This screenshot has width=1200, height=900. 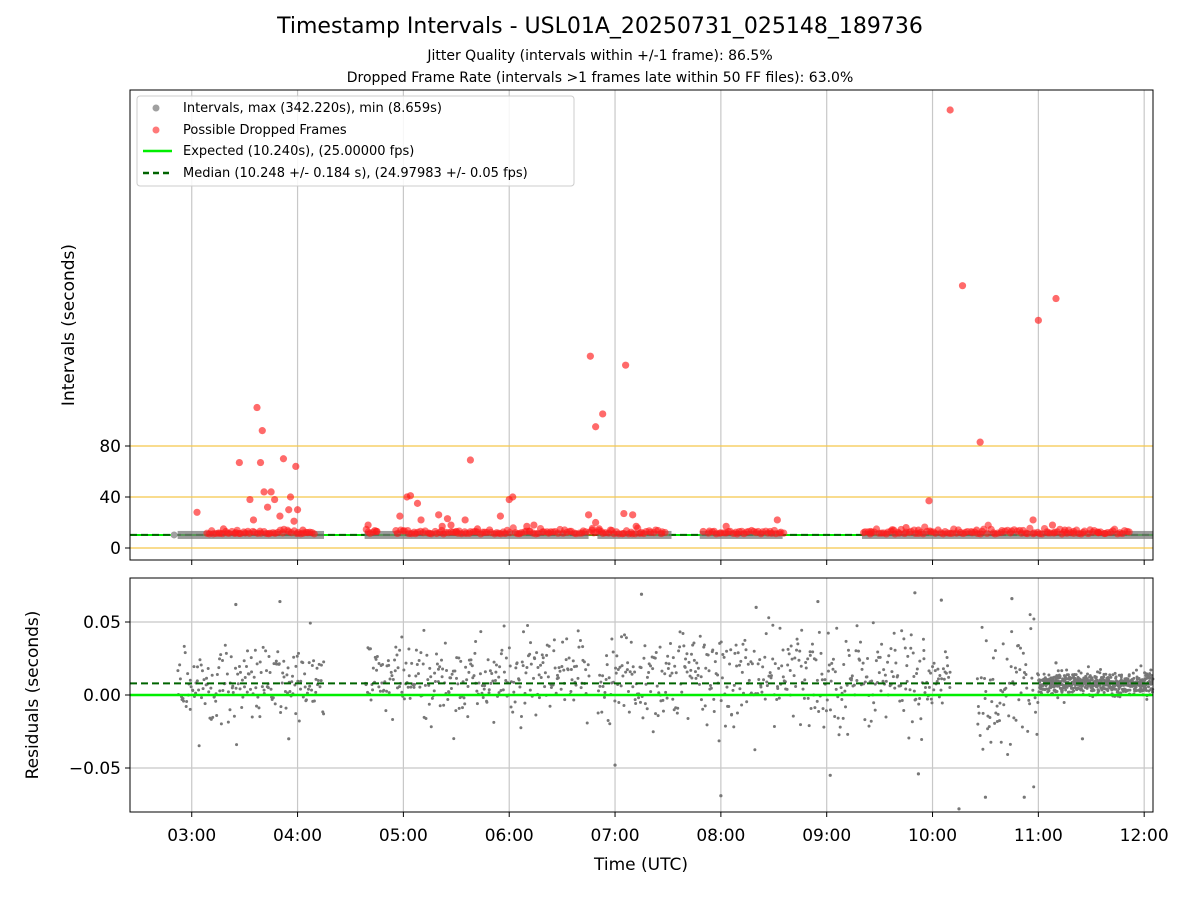 What do you see at coordinates (932, 836) in the screenshot?
I see `x-tick-label: 10:00` at bounding box center [932, 836].